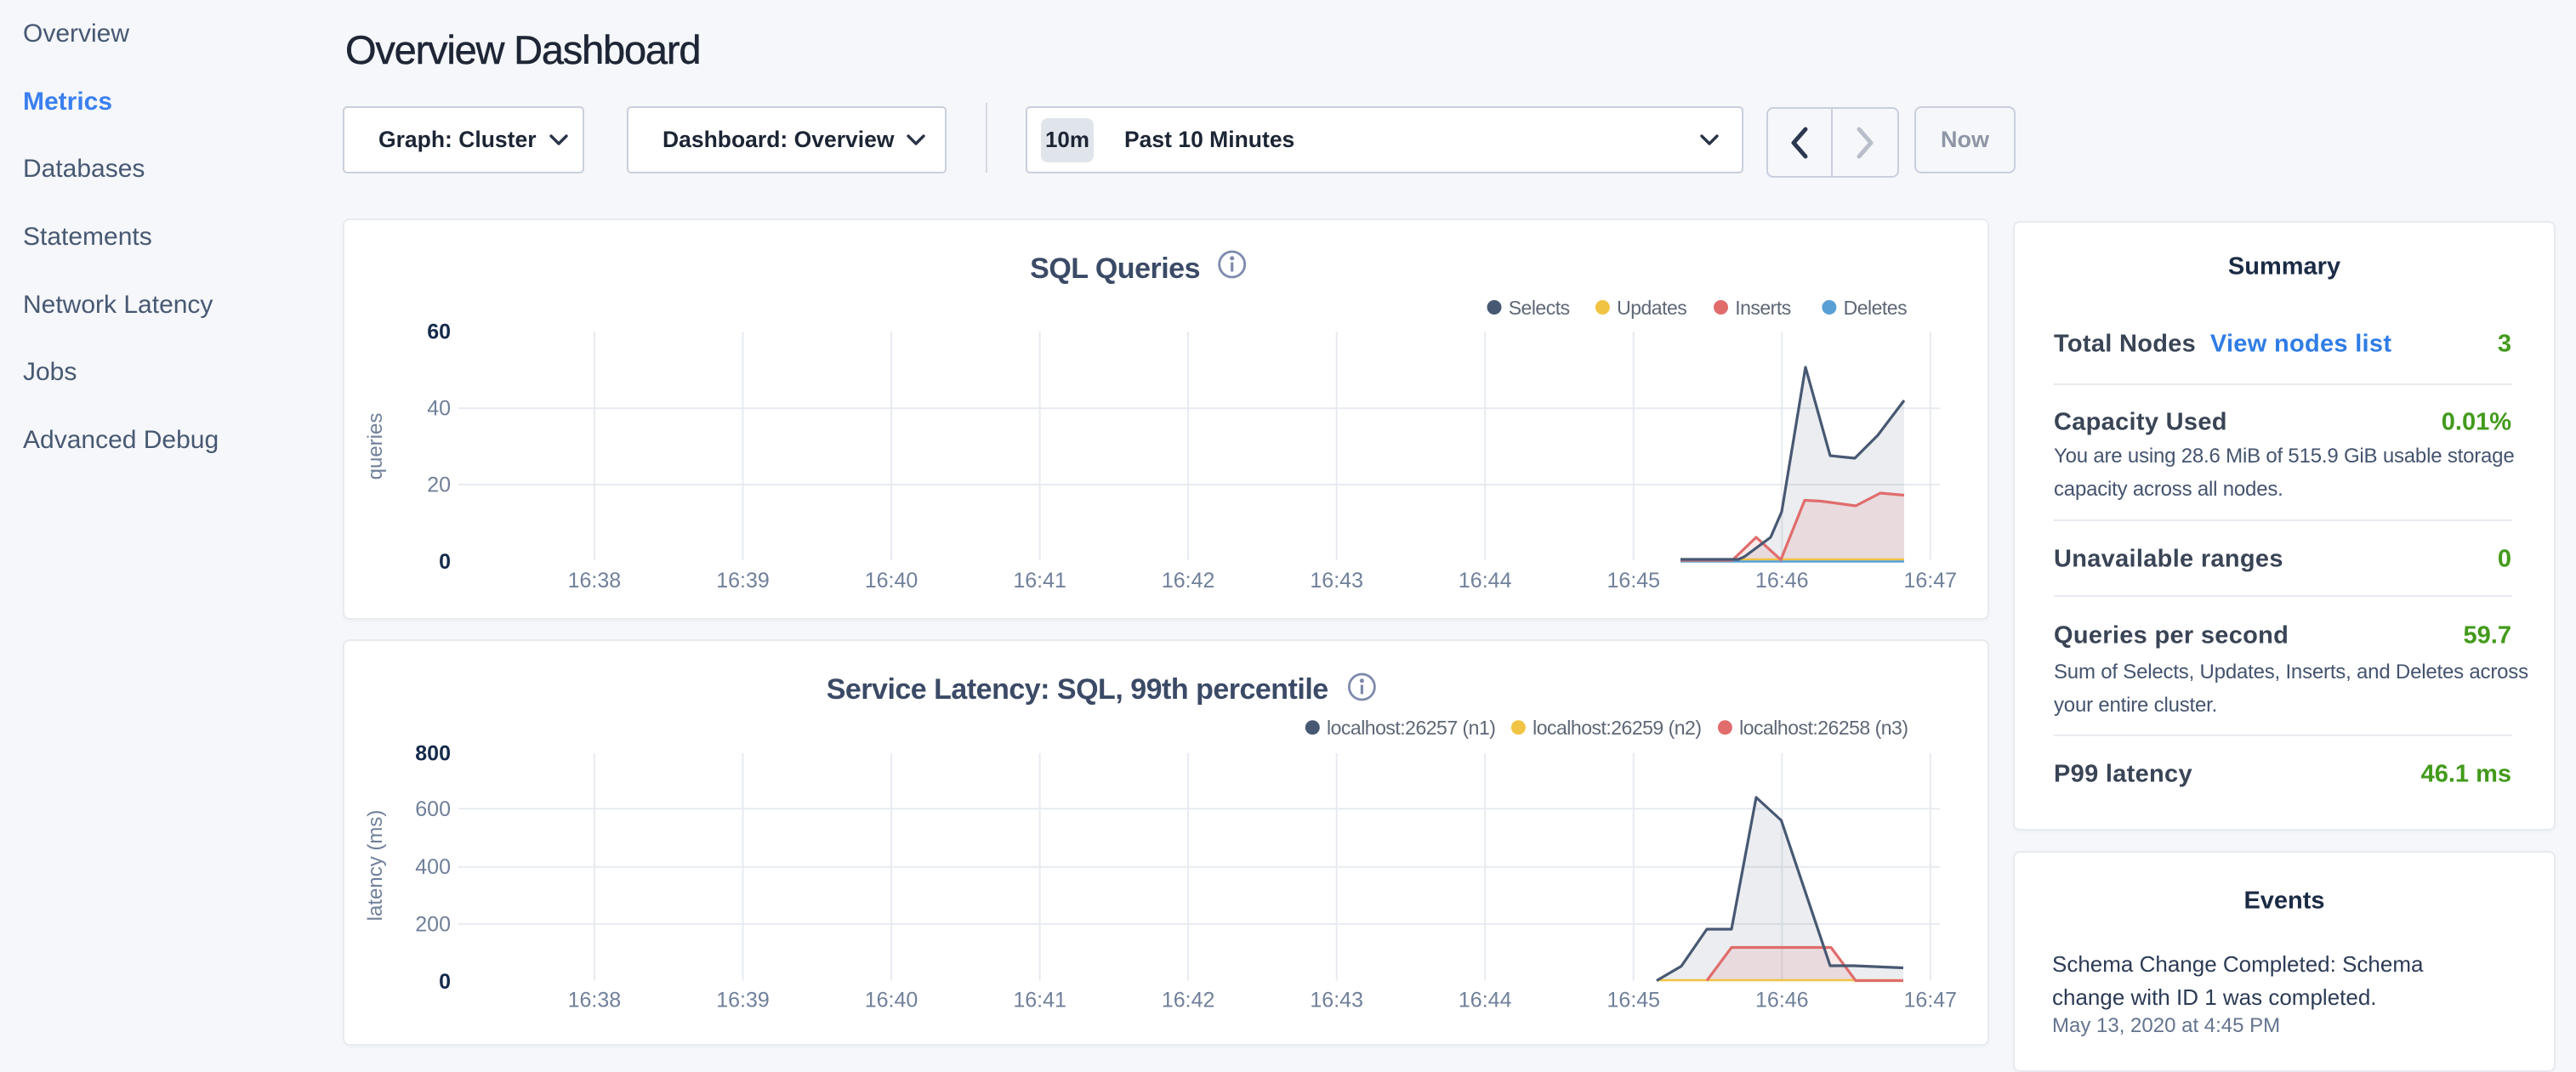 The width and height of the screenshot is (2576, 1072). I want to click on svg-text: Inserts, so click(1763, 308).